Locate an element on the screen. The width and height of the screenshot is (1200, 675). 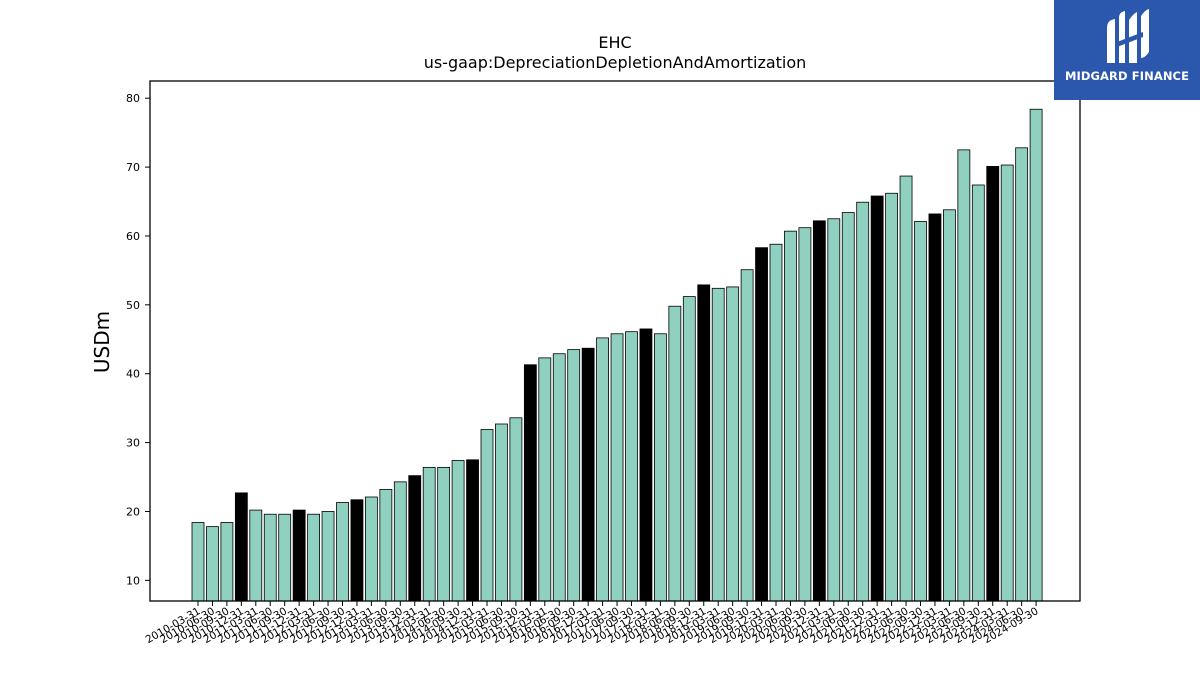
y-axis-label: USDm is located at coordinates (102, 342).